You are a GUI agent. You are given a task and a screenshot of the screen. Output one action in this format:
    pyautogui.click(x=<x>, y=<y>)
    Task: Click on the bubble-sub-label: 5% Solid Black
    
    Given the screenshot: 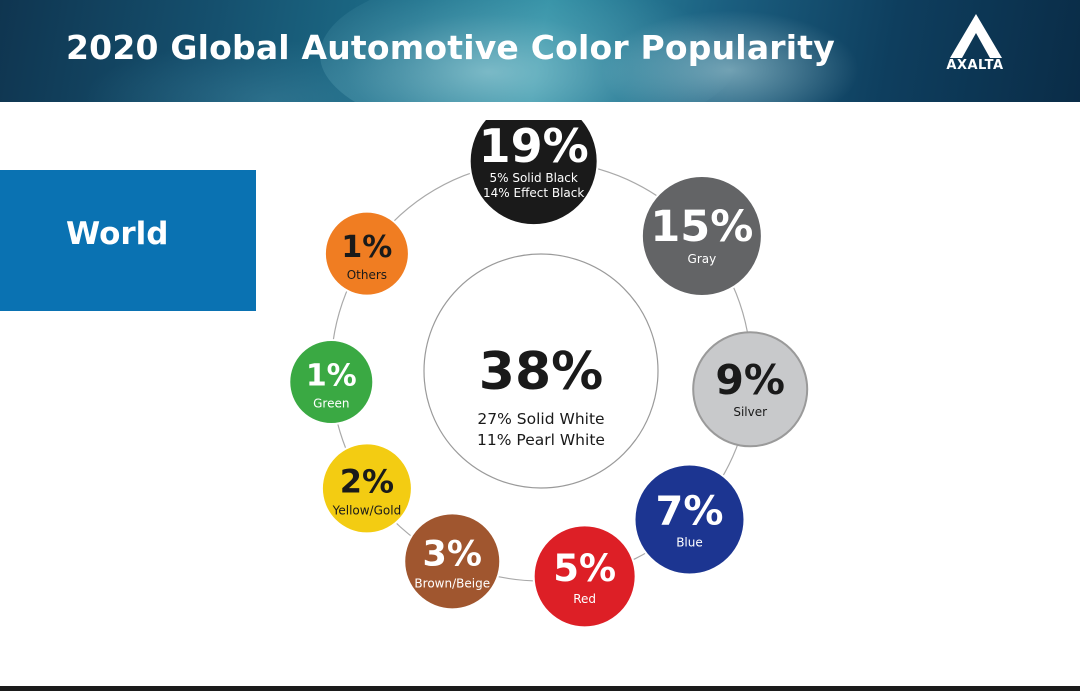 What is the action you would take?
    pyautogui.click(x=533, y=178)
    